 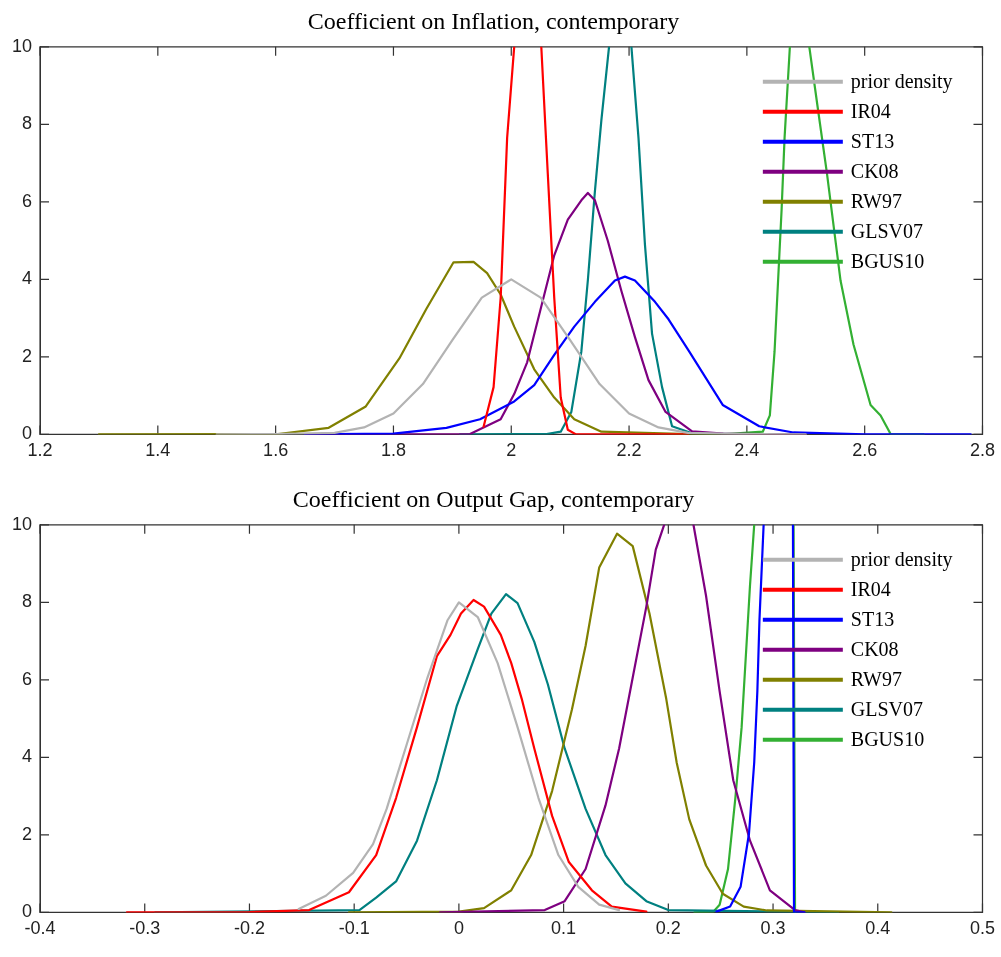 What do you see at coordinates (354, 928) in the screenshot?
I see `x-tick-label: -0.1` at bounding box center [354, 928].